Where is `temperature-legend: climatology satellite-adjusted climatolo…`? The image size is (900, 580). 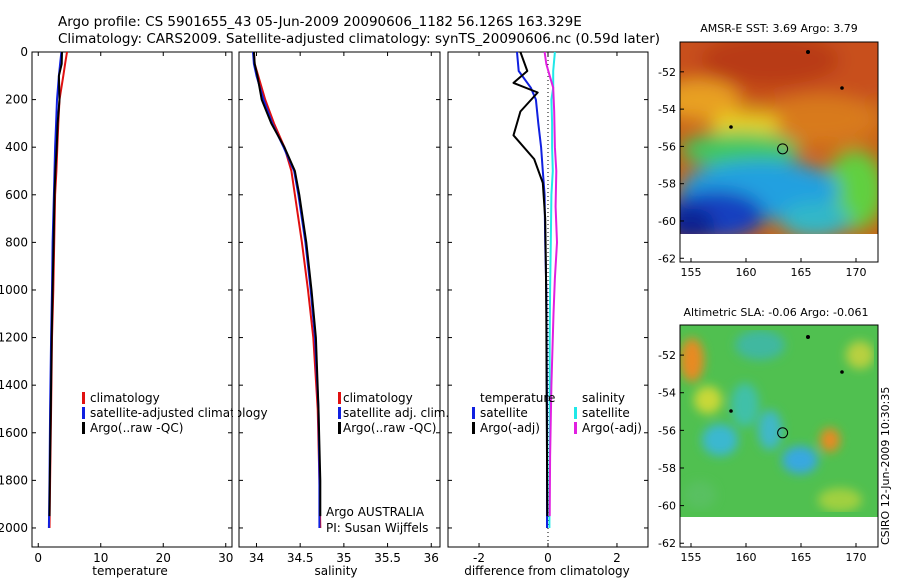 temperature-legend: climatology satellite-adjusted climatolo… is located at coordinates (175, 413).